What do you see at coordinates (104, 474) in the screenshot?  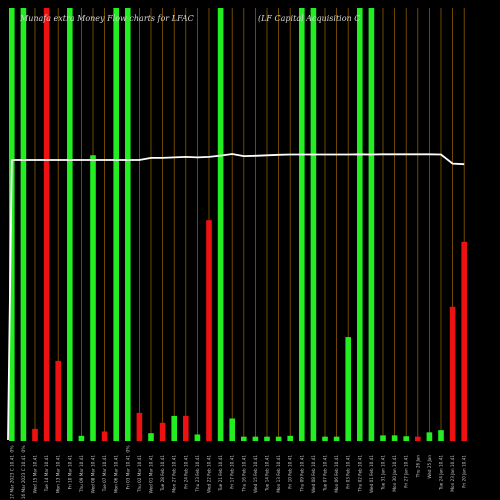 I see `x-tick-label: Tue 07 Mar 10.41` at bounding box center [104, 474].